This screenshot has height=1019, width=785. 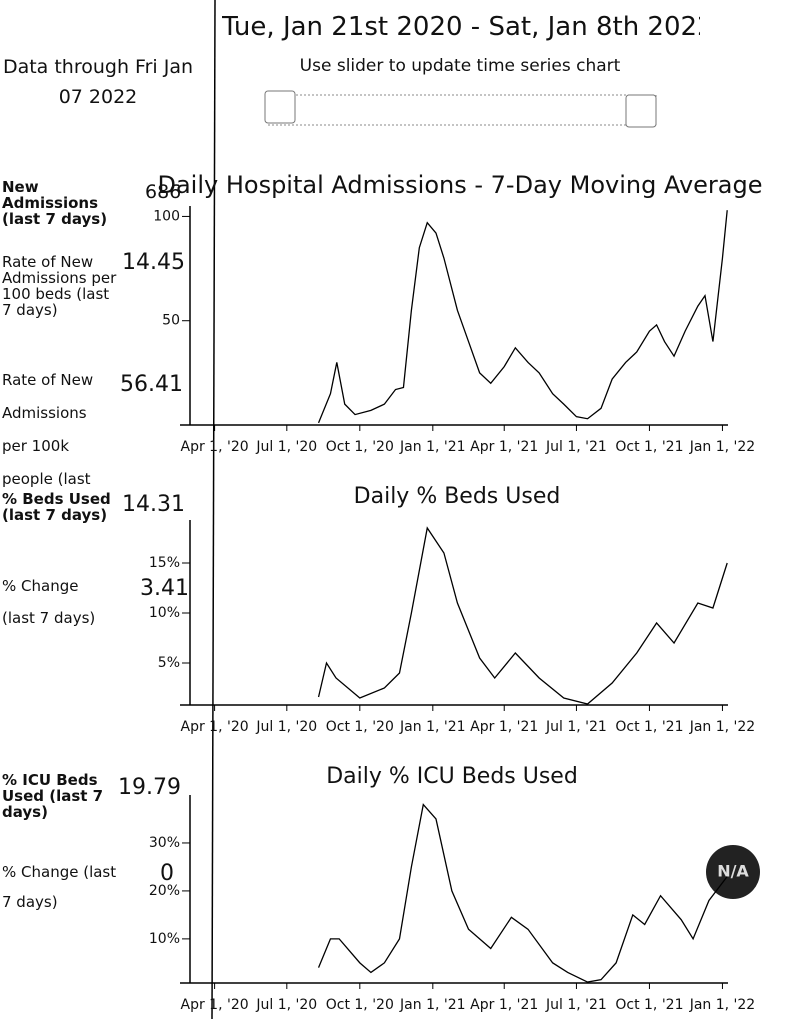 I want to click on frame-line, so click(x=213, y=509).